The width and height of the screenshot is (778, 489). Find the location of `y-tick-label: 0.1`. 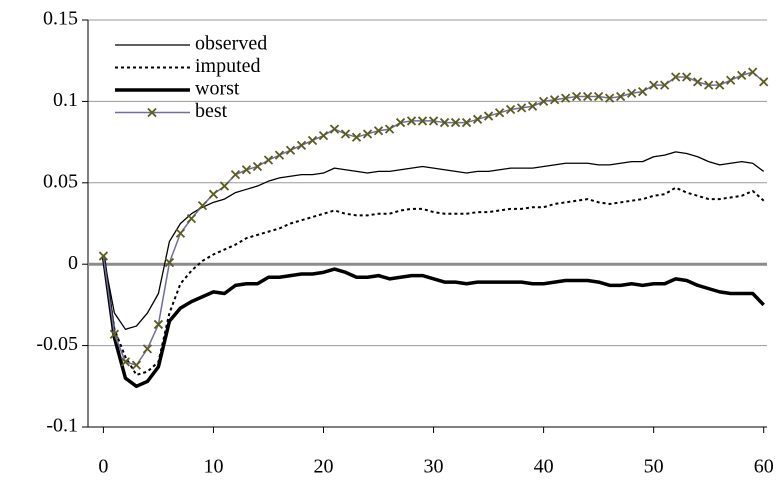

y-tick-label: 0.1 is located at coordinates (65, 100).